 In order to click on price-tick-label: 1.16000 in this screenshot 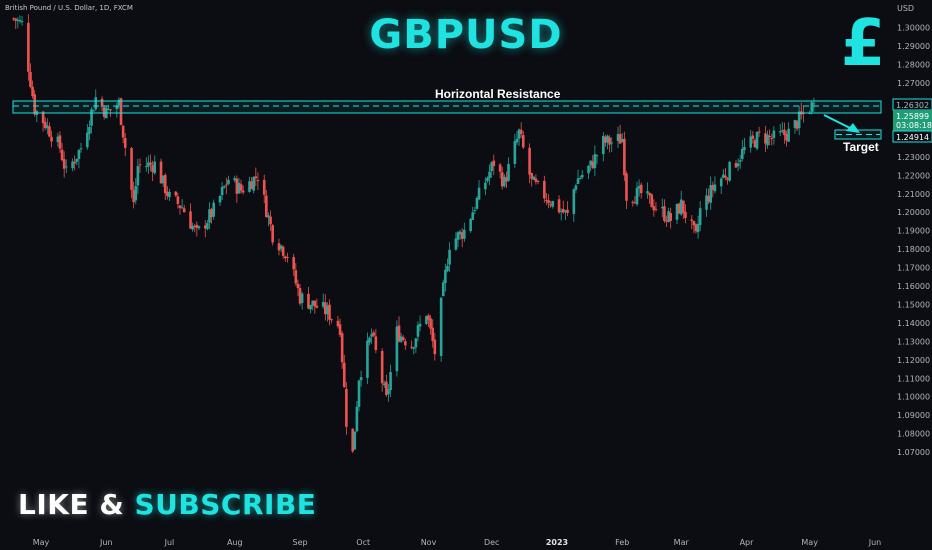, I will do `click(913, 286)`.